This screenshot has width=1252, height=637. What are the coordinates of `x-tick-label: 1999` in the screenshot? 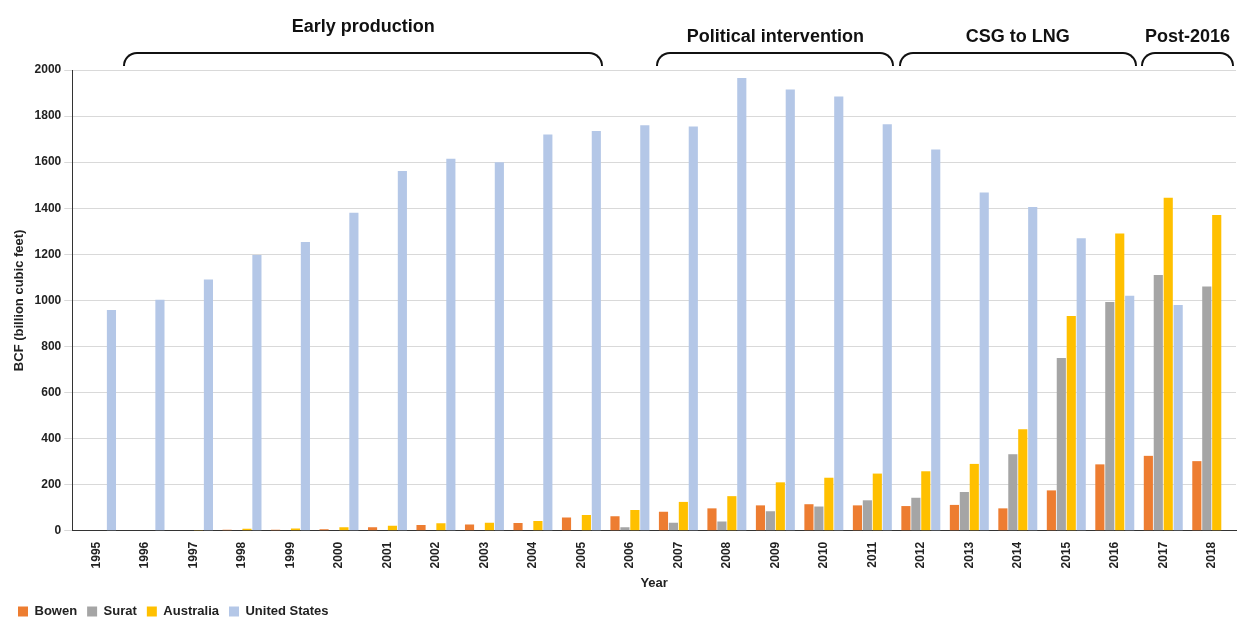 It's located at (289, 555).